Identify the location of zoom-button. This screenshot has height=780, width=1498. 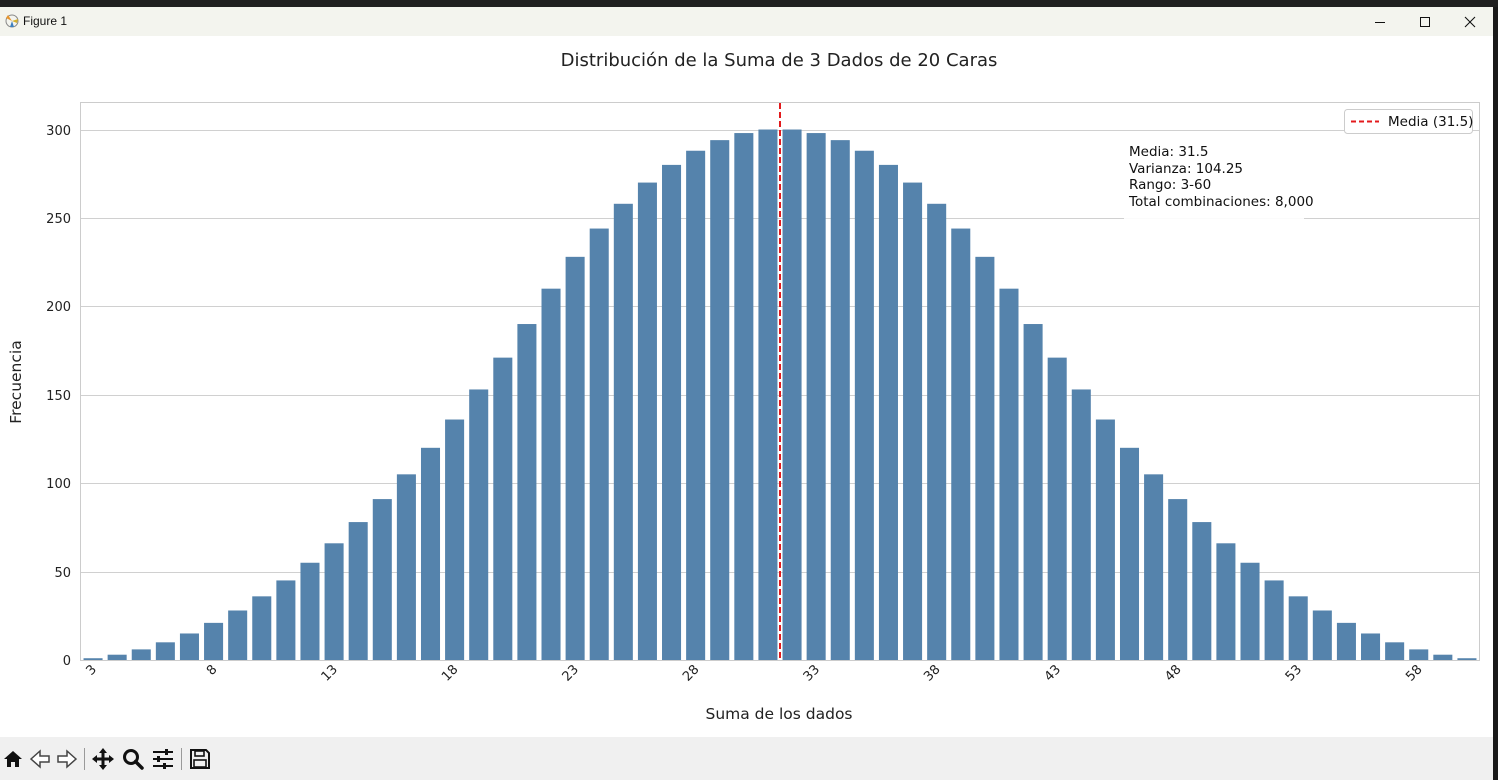
(133, 759).